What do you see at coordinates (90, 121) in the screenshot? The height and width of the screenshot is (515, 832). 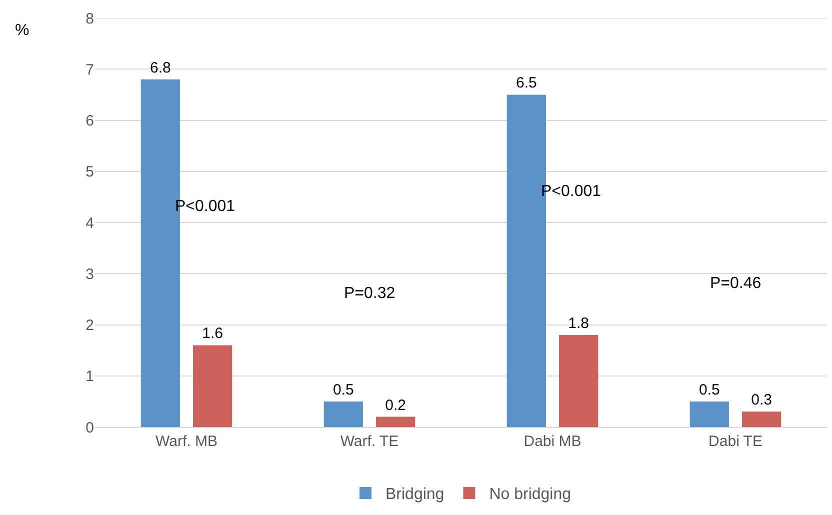 I see `y-tick-label: 6` at bounding box center [90, 121].